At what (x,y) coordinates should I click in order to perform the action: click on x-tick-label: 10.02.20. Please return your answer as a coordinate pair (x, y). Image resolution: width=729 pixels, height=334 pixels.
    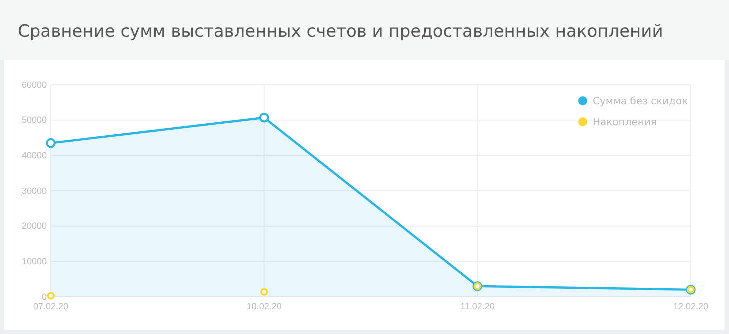
    Looking at the image, I should click on (264, 306).